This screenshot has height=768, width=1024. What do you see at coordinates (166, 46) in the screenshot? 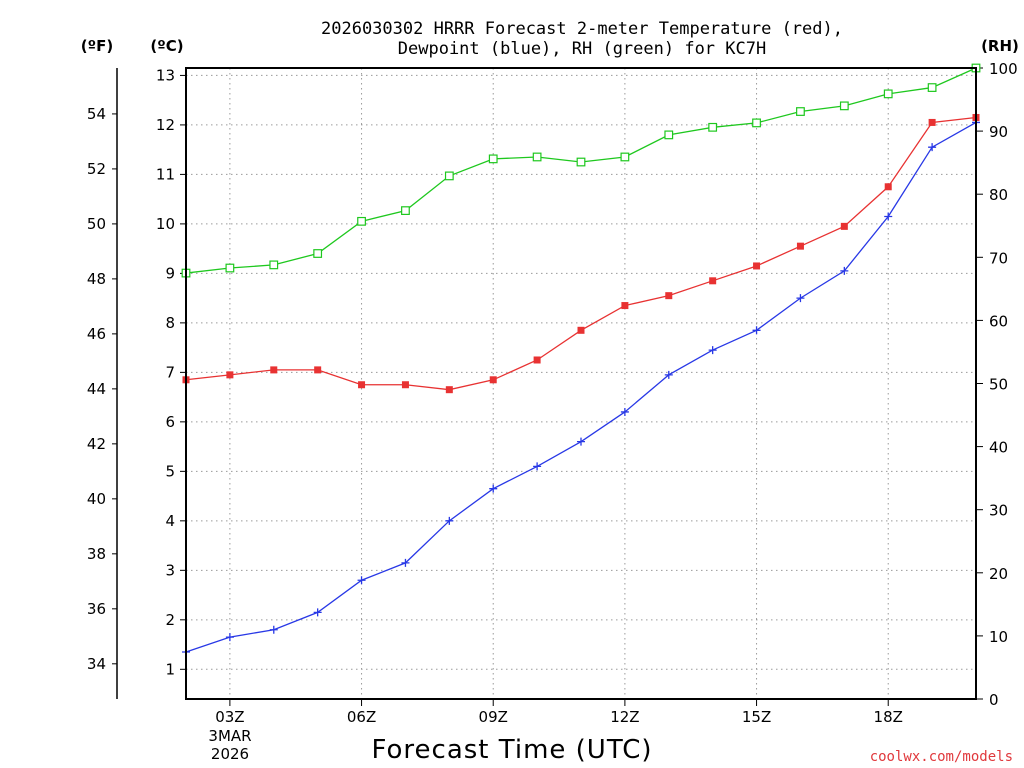
I see `celsius-unit-label: (ºC)` at bounding box center [166, 46].